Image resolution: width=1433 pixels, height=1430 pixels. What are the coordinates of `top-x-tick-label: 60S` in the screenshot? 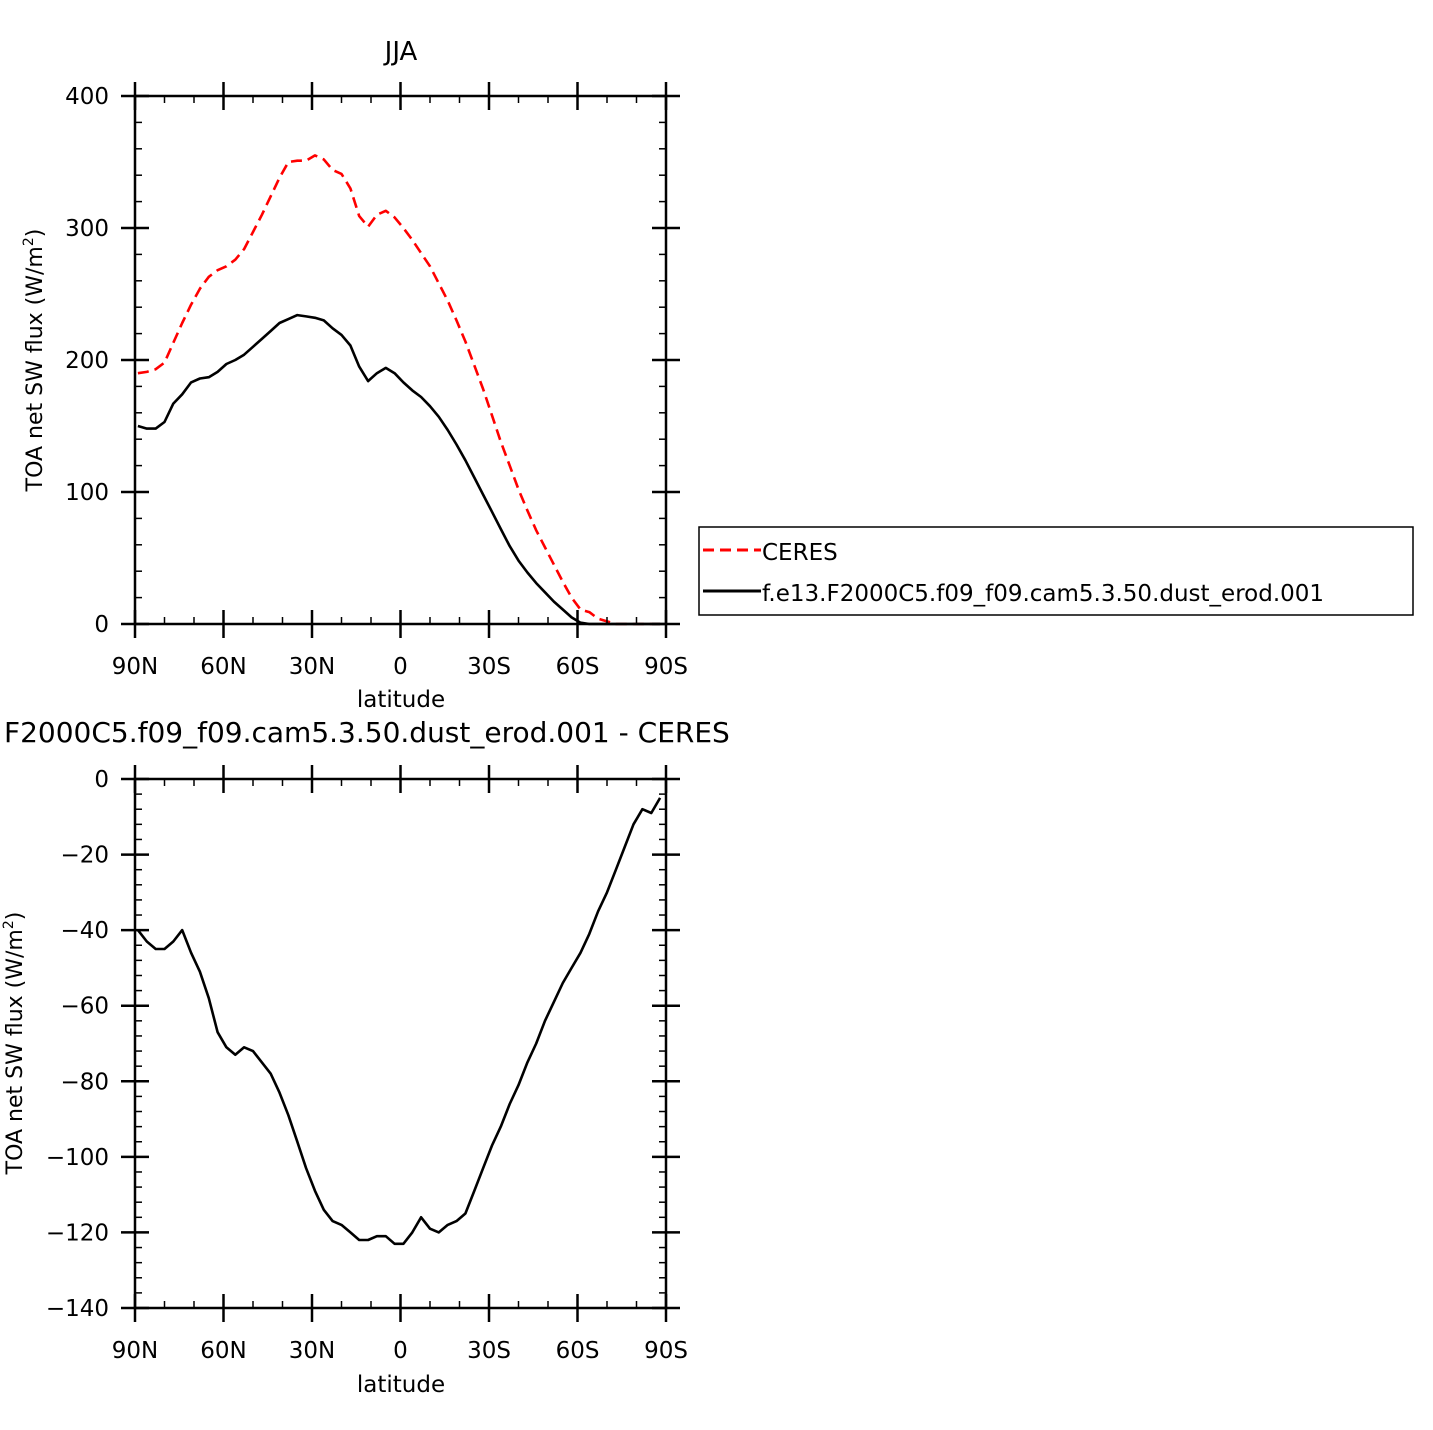 It's located at (578, 667).